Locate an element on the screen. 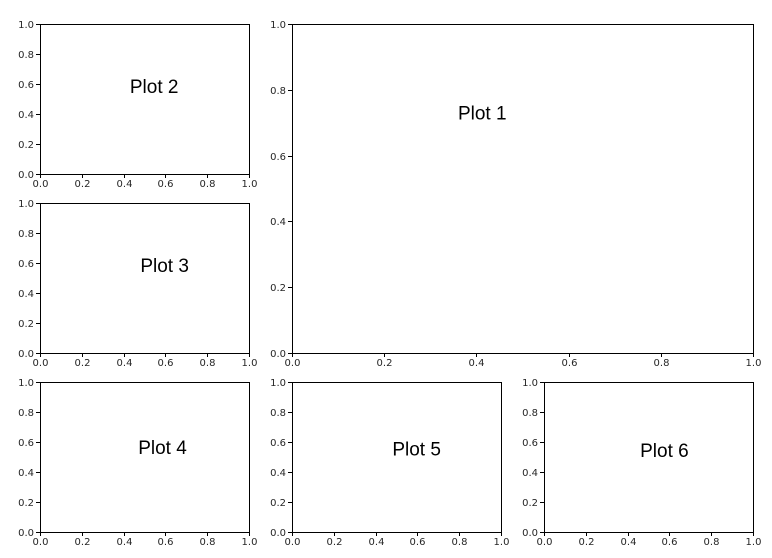 The width and height of the screenshot is (772, 558). subplot-3-label: Plot 3 is located at coordinates (164, 266).